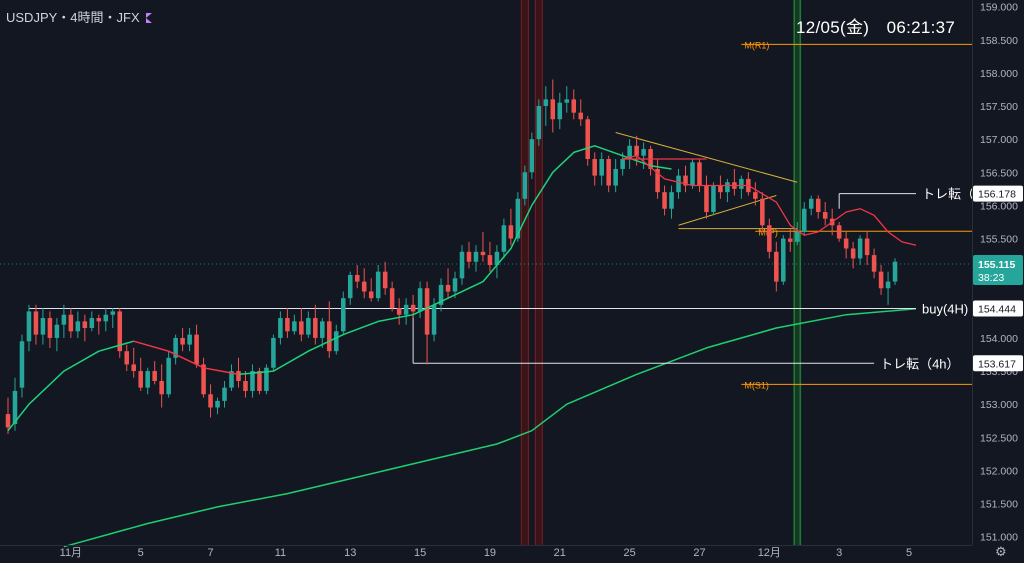 Image resolution: width=1024 pixels, height=563 pixels. I want to click on gear-icon: ⚙, so click(1001, 551).